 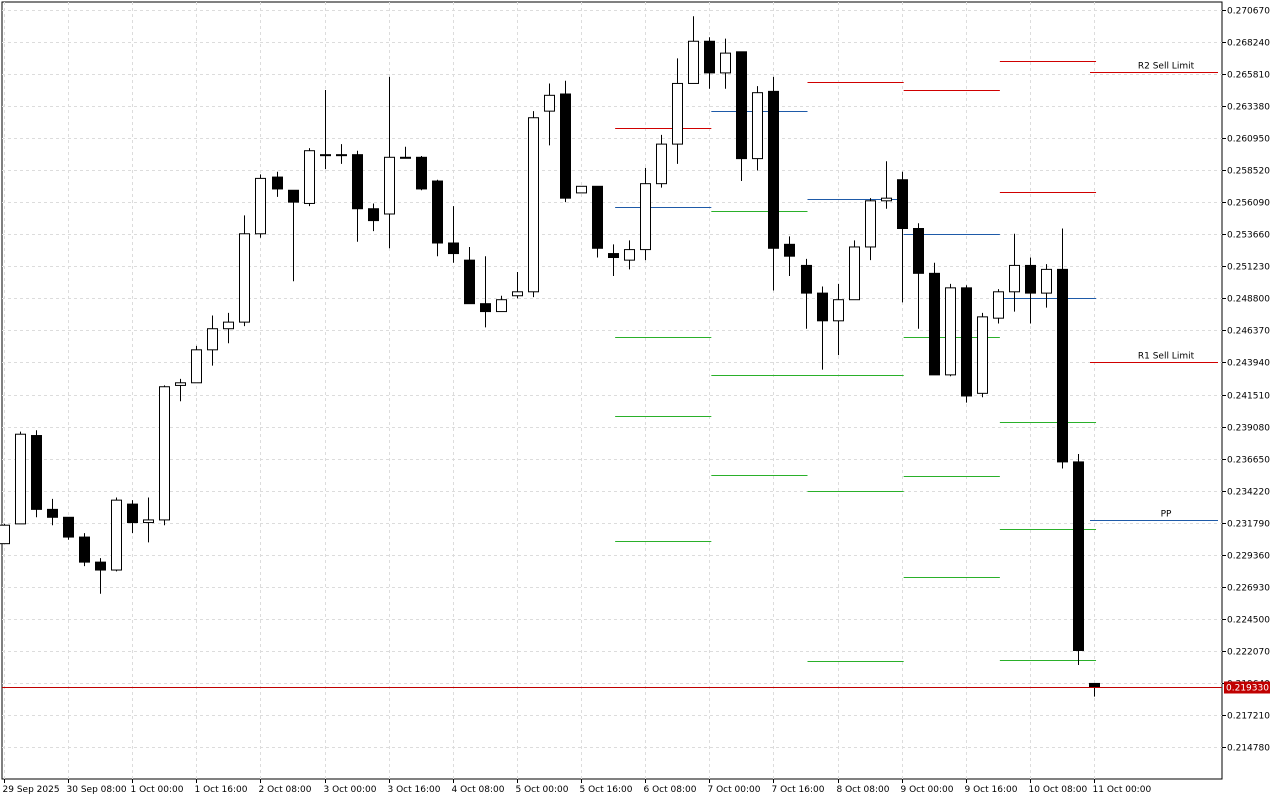 What do you see at coordinates (1154, 291) in the screenshot?
I see `order-level-labels: R2 Sell Limit R1 Sell Limit PP` at bounding box center [1154, 291].